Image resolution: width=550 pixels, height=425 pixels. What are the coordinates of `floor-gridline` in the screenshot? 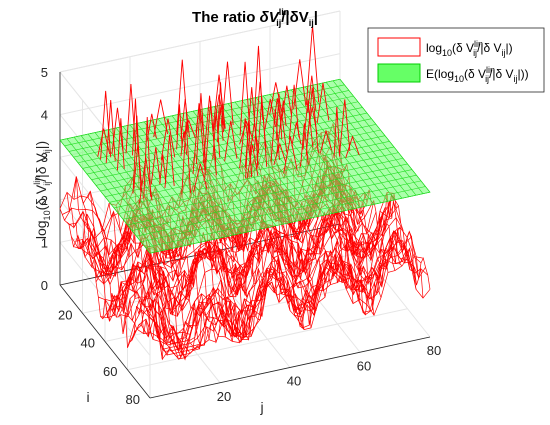 It's located at (267, 339).